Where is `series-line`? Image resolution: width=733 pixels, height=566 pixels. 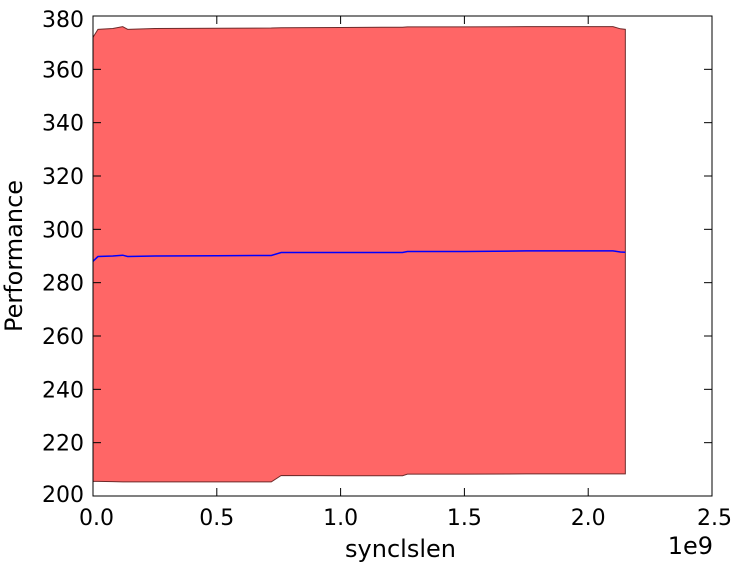
series-line is located at coordinates (359, 256).